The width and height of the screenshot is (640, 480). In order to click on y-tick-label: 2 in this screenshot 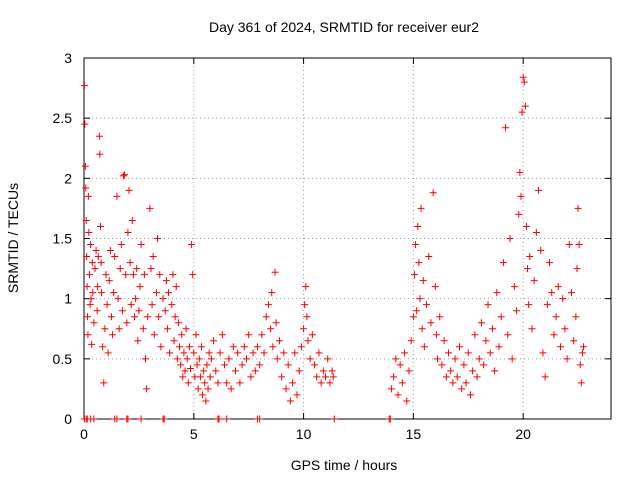, I will do `click(68, 178)`.